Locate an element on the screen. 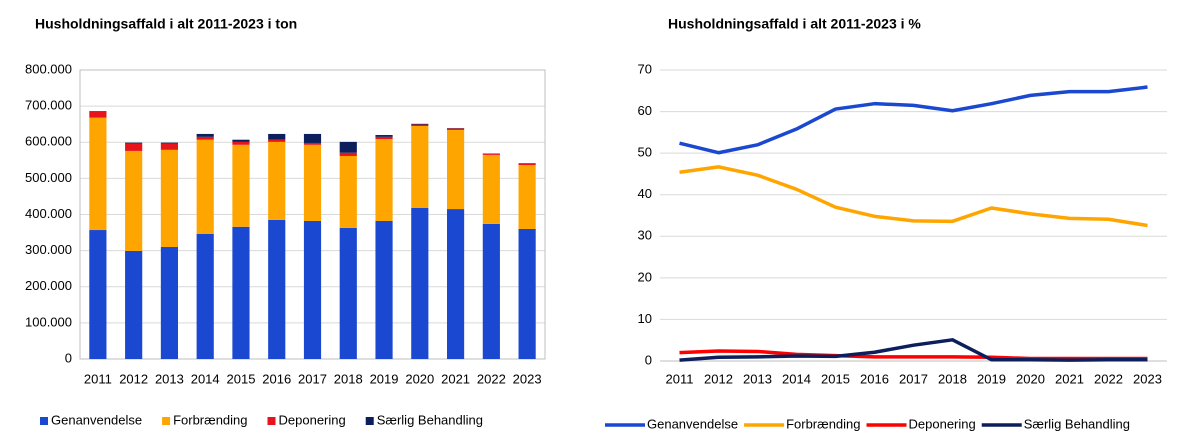  chart-title: Husholdningsaffald i alt 2011-2023 i % is located at coordinates (794, 24).